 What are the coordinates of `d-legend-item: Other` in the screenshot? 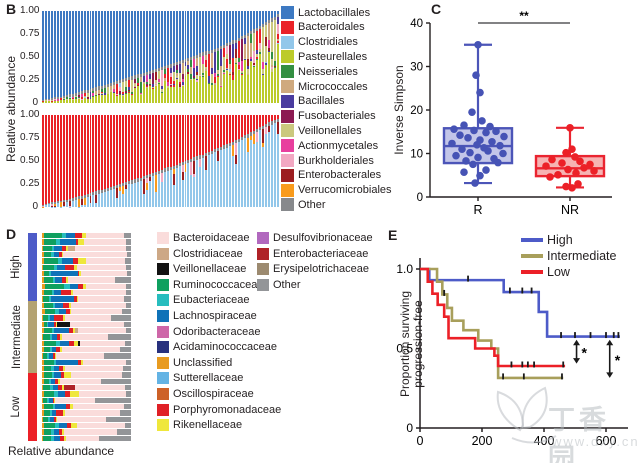 It's located at (279, 284).